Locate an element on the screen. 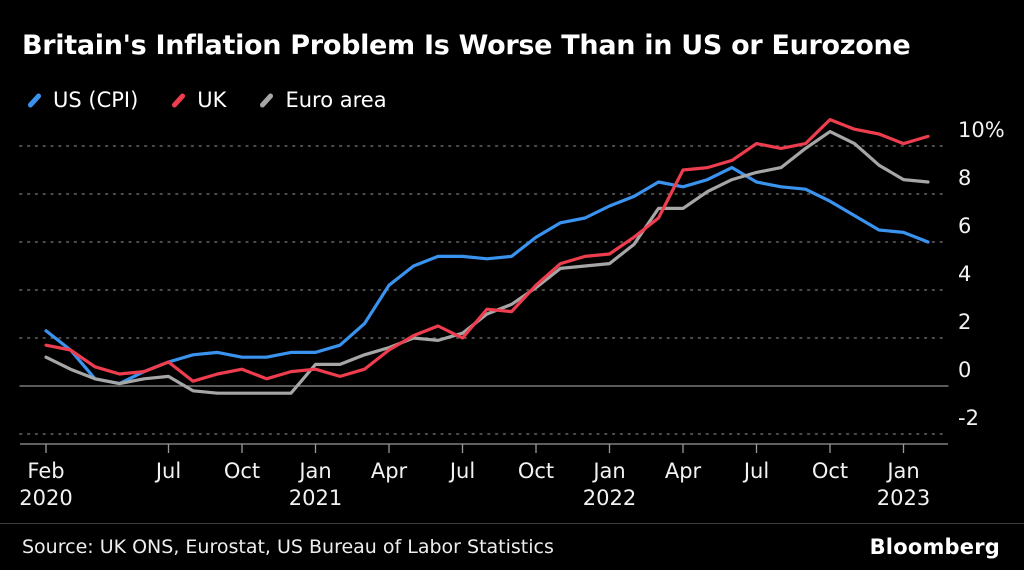 The image size is (1024, 570). legend-label-us-cpi: US (CPI) is located at coordinates (96, 100).